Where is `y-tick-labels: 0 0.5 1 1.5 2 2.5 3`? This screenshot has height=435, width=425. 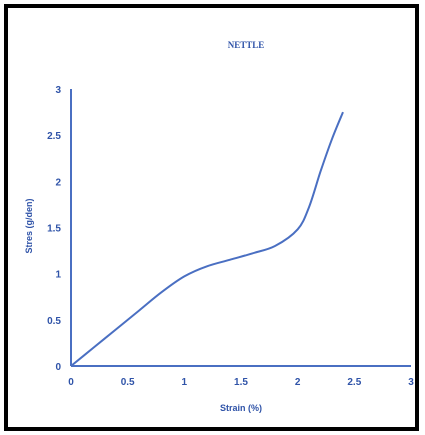
y-tick-labels: 0 0.5 1 1.5 2 2.5 3 is located at coordinates (54, 229).